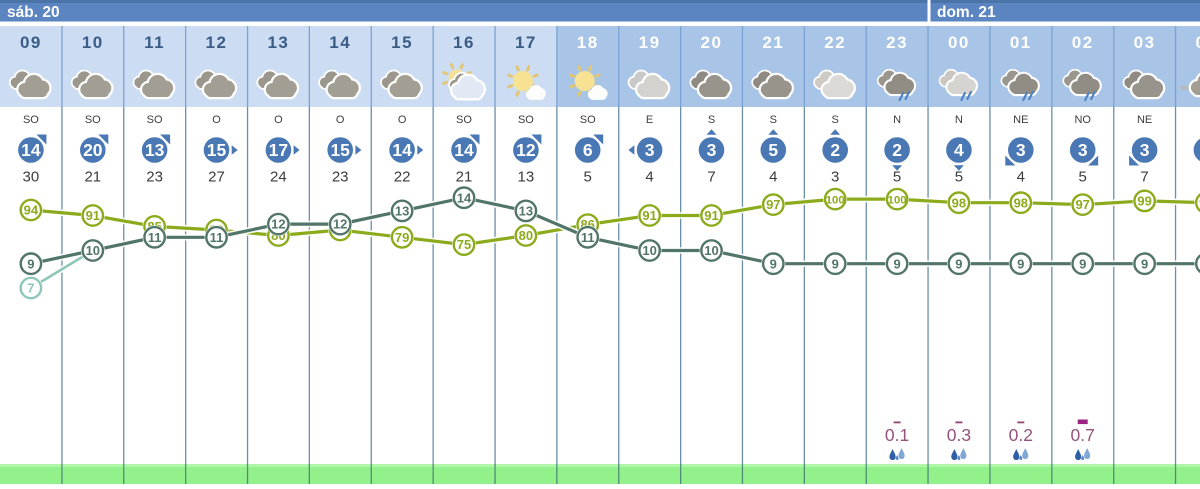 The width and height of the screenshot is (1200, 489). What do you see at coordinates (31, 210) in the screenshot?
I see `svg-text: 94` at bounding box center [31, 210].